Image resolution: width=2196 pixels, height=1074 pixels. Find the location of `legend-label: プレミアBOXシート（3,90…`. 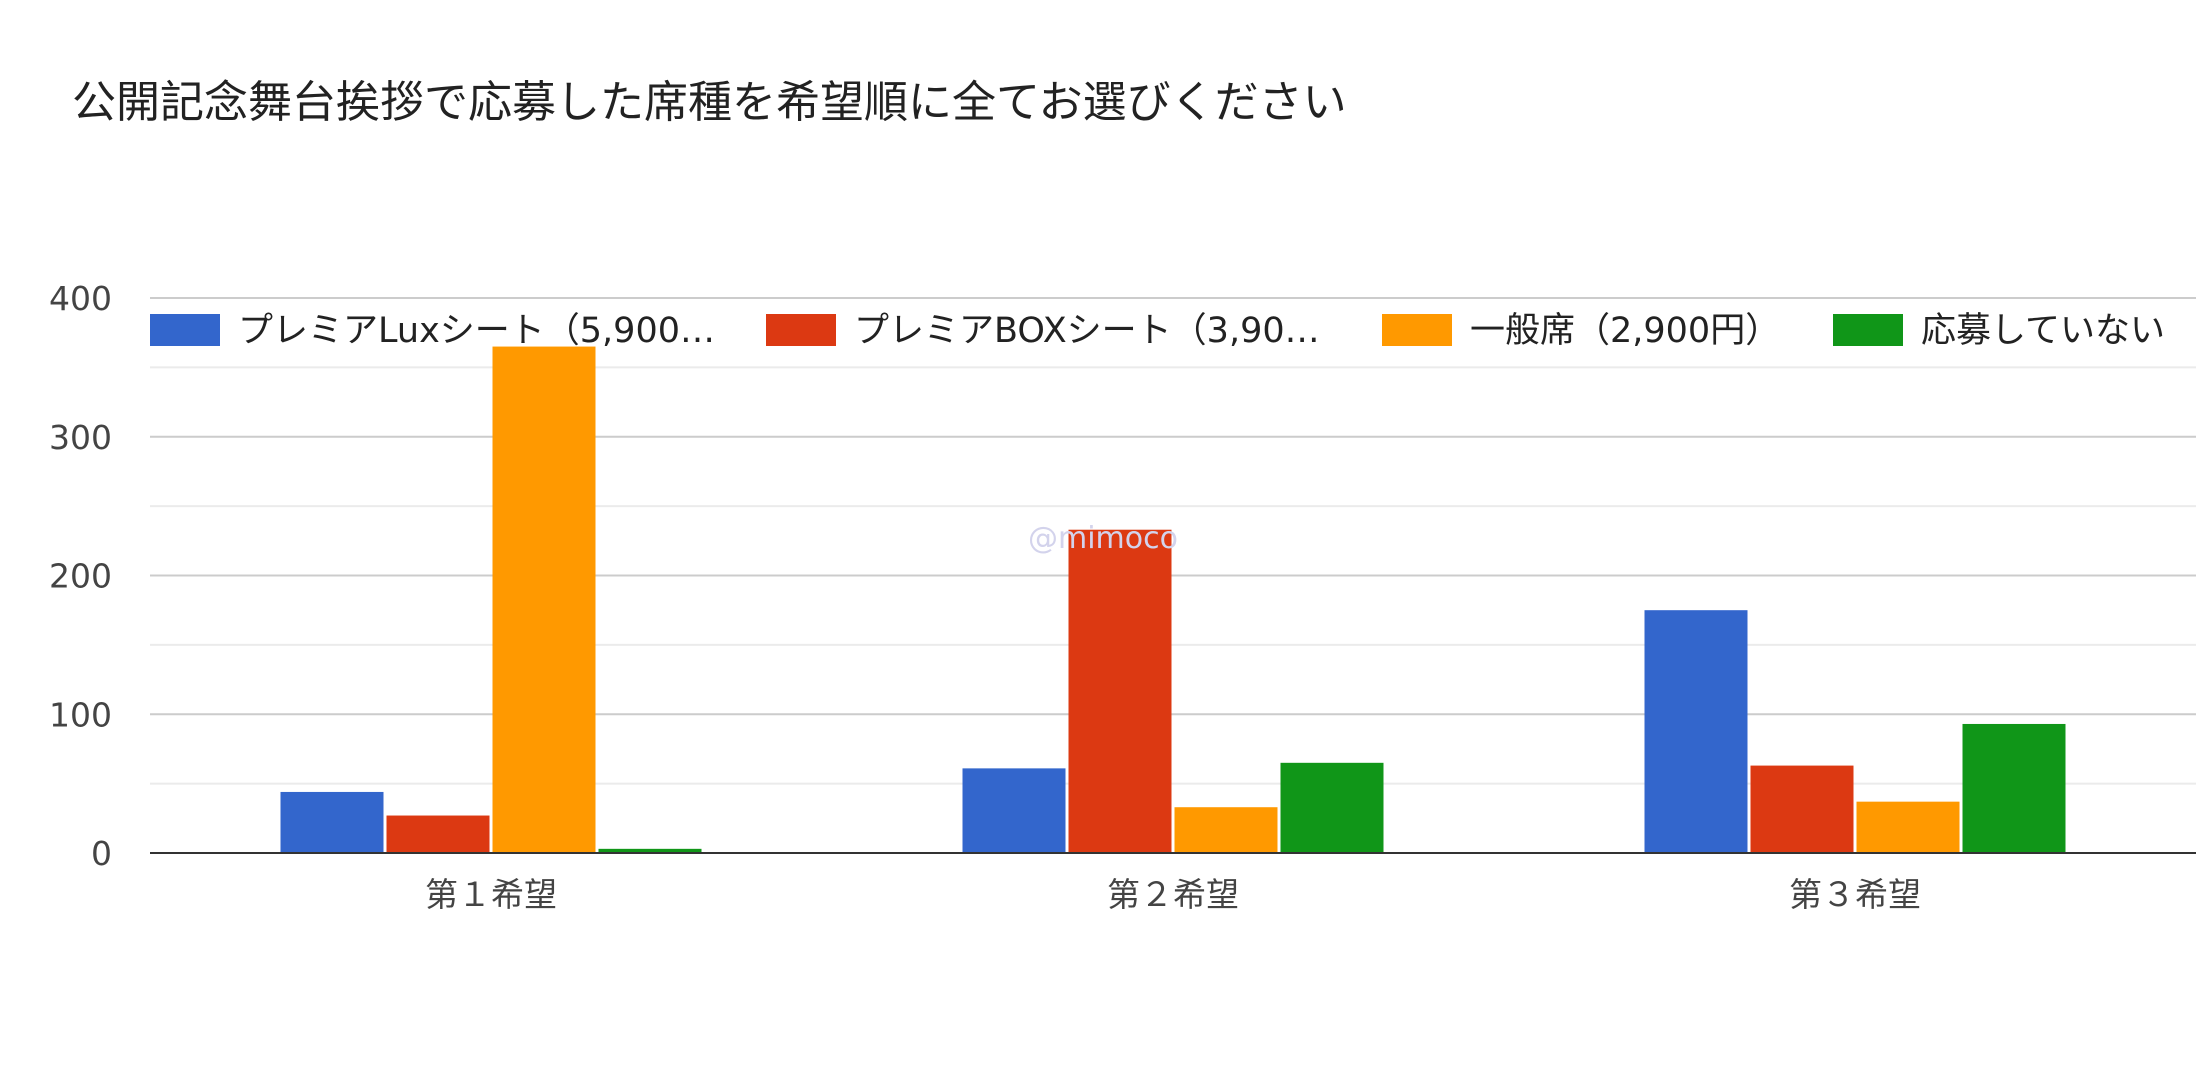

legend-label: プレミアBOXシート（3,90… is located at coordinates (1087, 331).